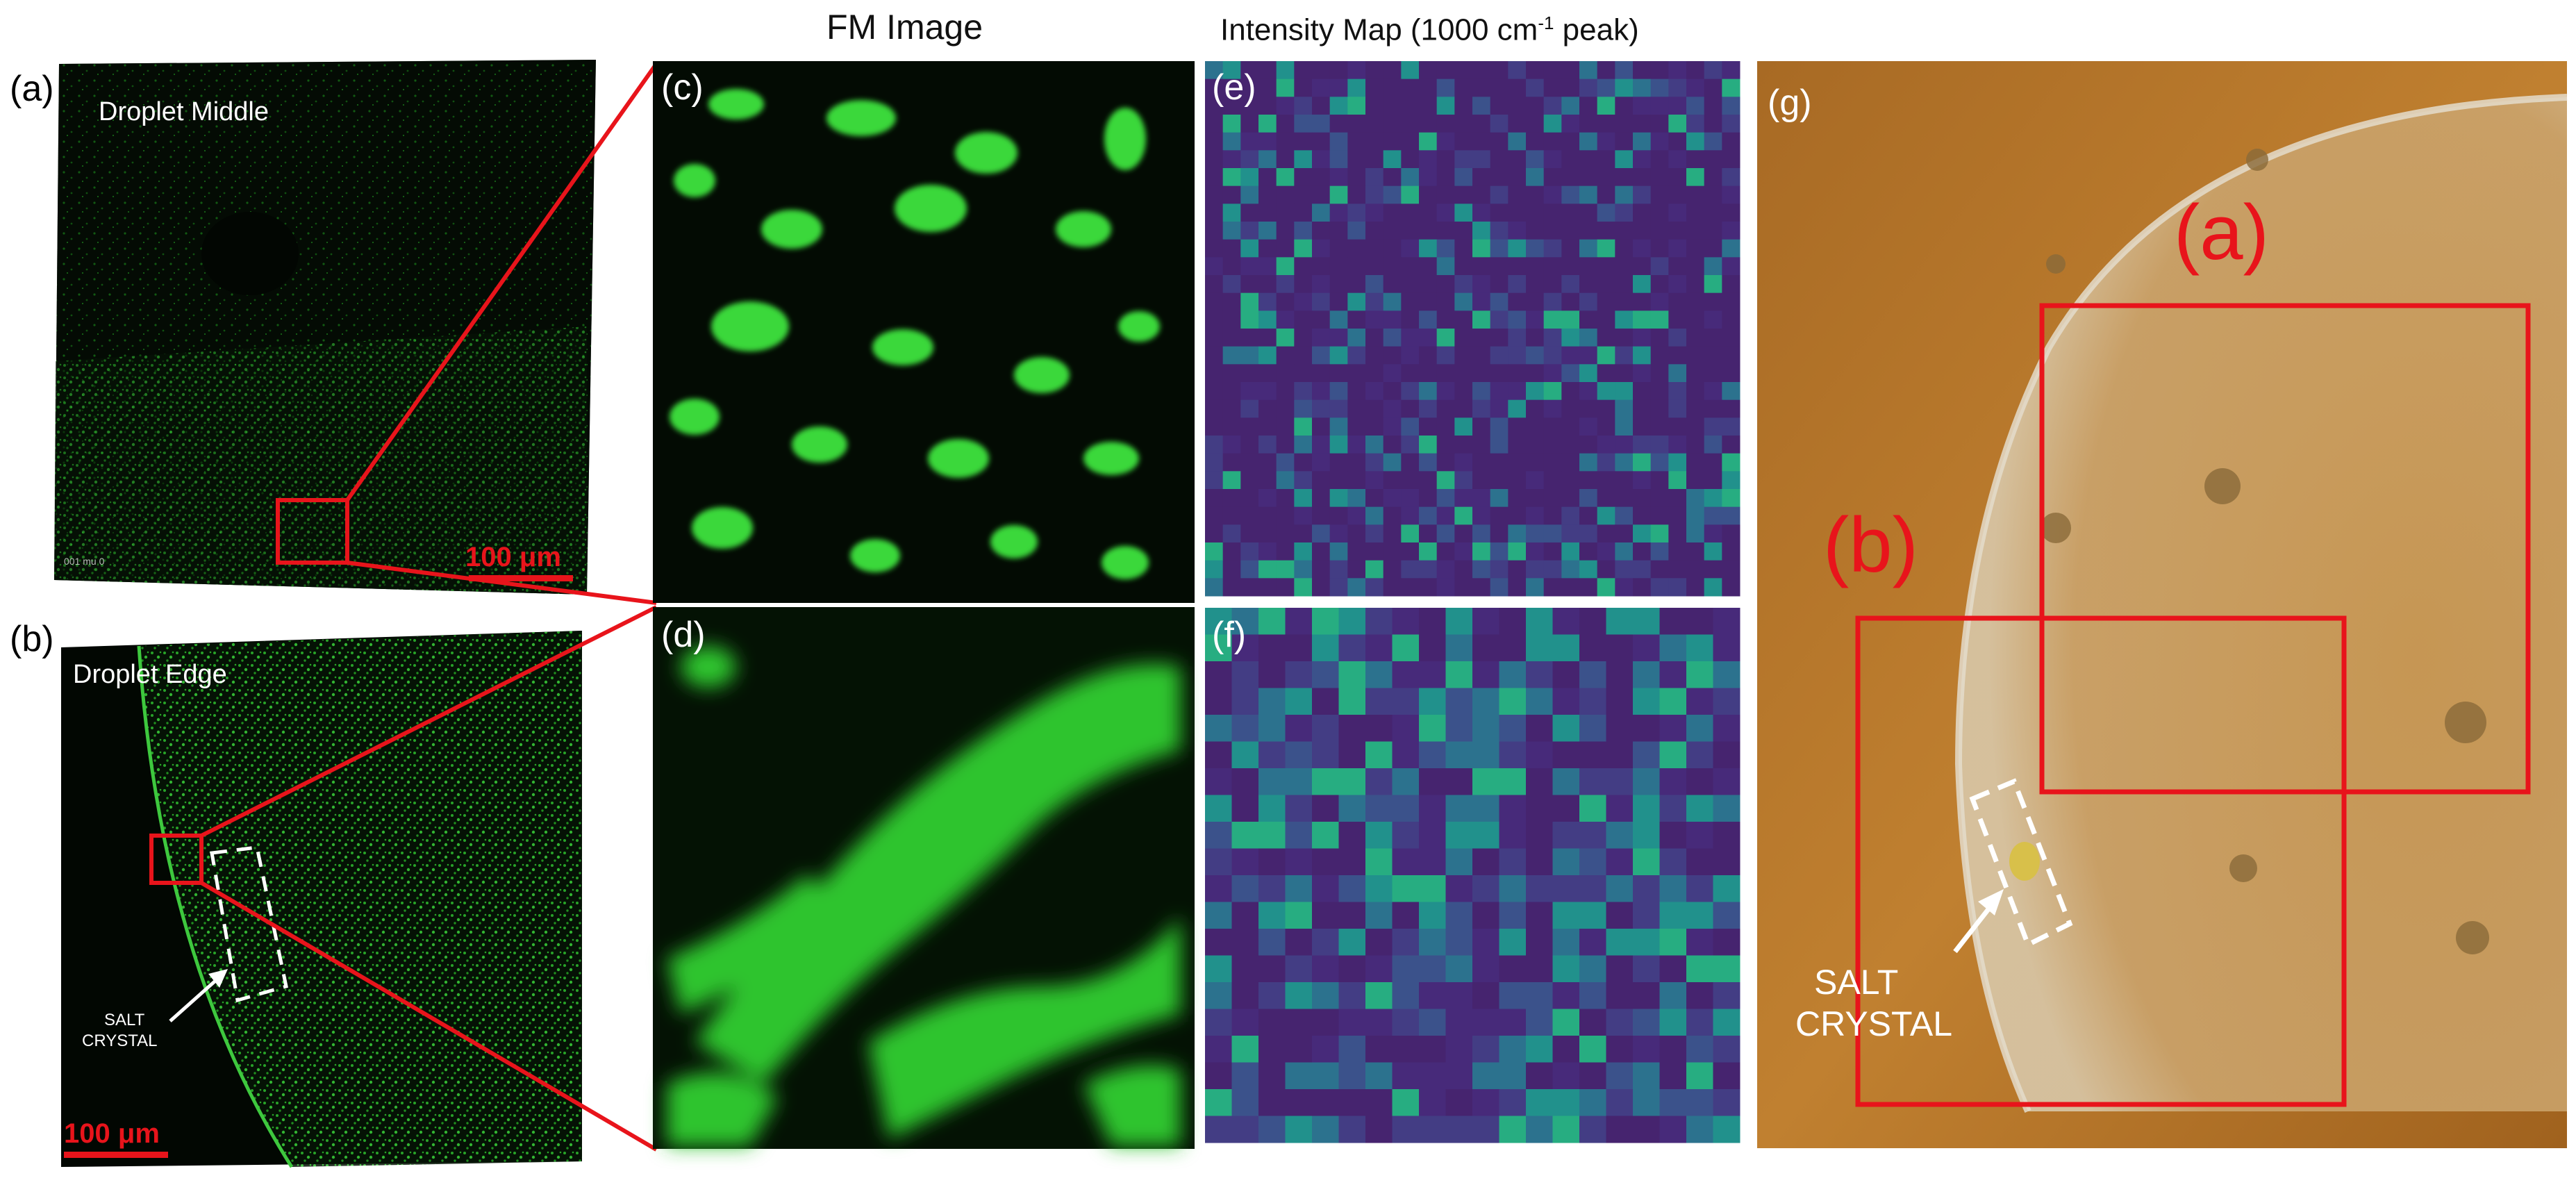 The width and height of the screenshot is (2576, 1185). Describe the element at coordinates (32, 89) in the screenshot. I see `panel-letter-a: (a)` at that location.